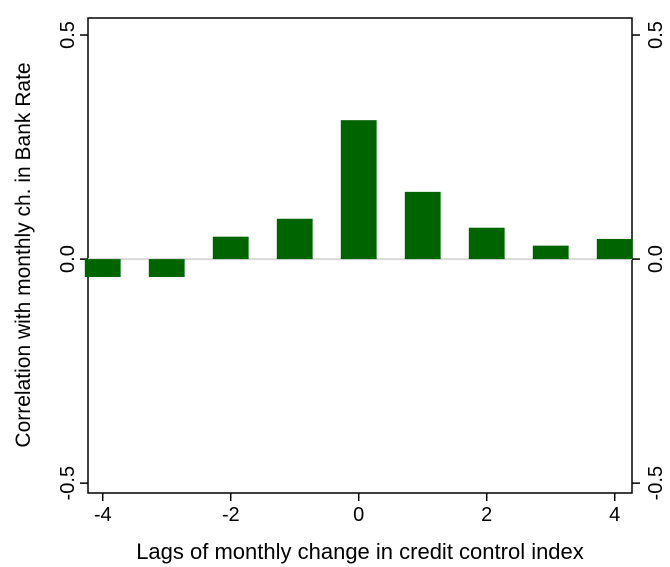 This screenshot has width=670, height=567. What do you see at coordinates (656, 483) in the screenshot?
I see `y2-tick-label: -0.5` at bounding box center [656, 483].